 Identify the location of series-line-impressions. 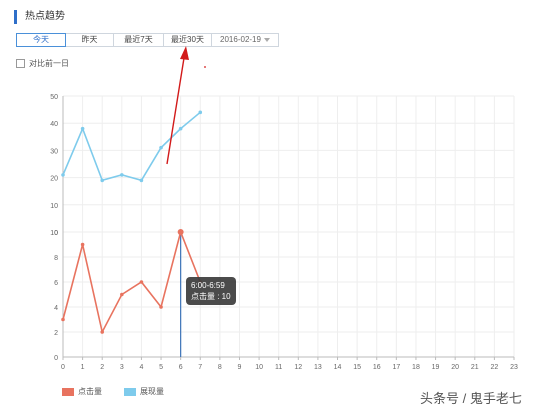
(131, 146).